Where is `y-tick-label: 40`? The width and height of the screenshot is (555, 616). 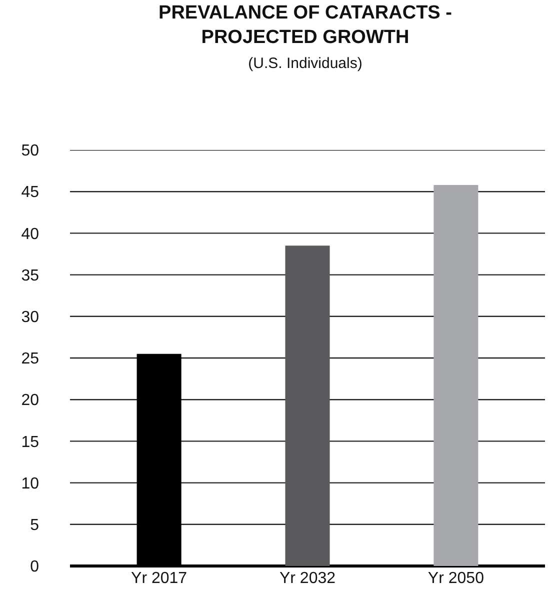 y-tick-label: 40 is located at coordinates (30, 234).